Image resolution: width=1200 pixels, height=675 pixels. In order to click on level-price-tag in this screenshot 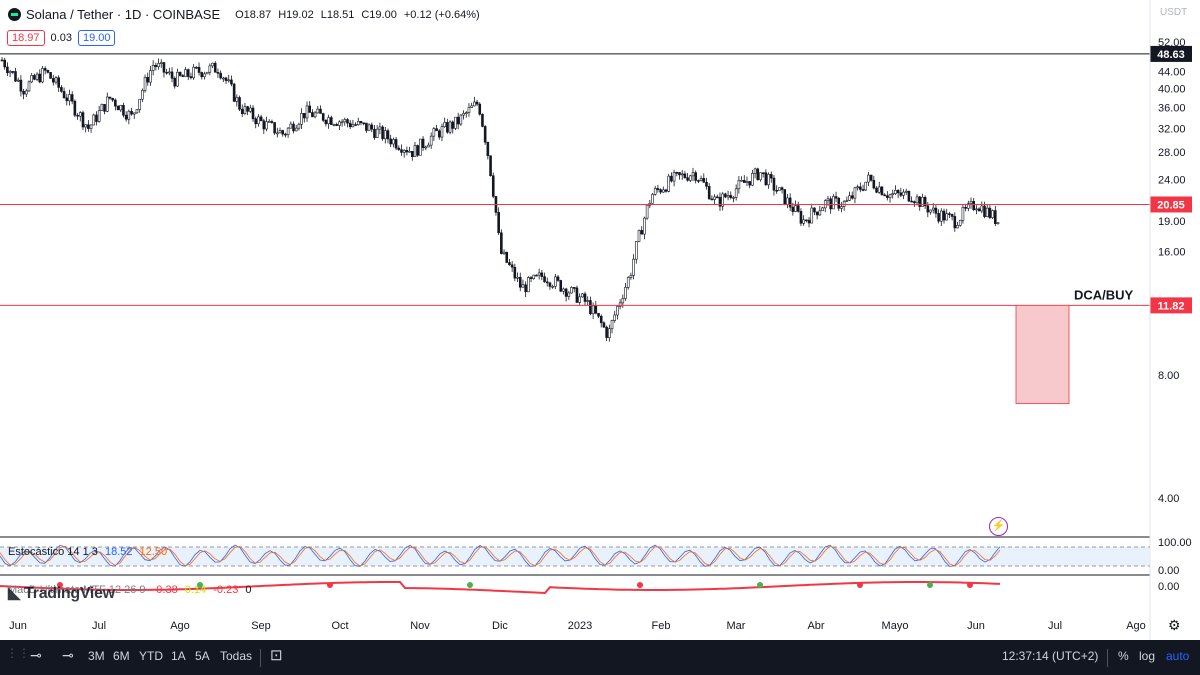, I will do `click(1171, 305)`.